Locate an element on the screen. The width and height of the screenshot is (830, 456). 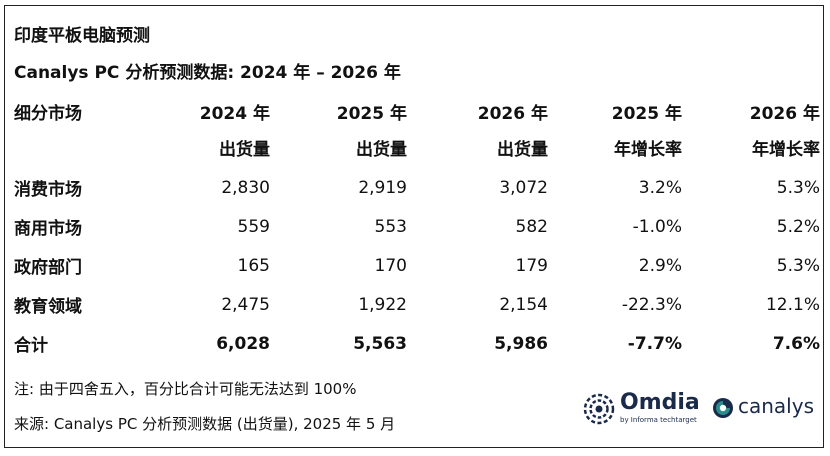
header-segment-label: 细分市场 is located at coordinates (48, 114).